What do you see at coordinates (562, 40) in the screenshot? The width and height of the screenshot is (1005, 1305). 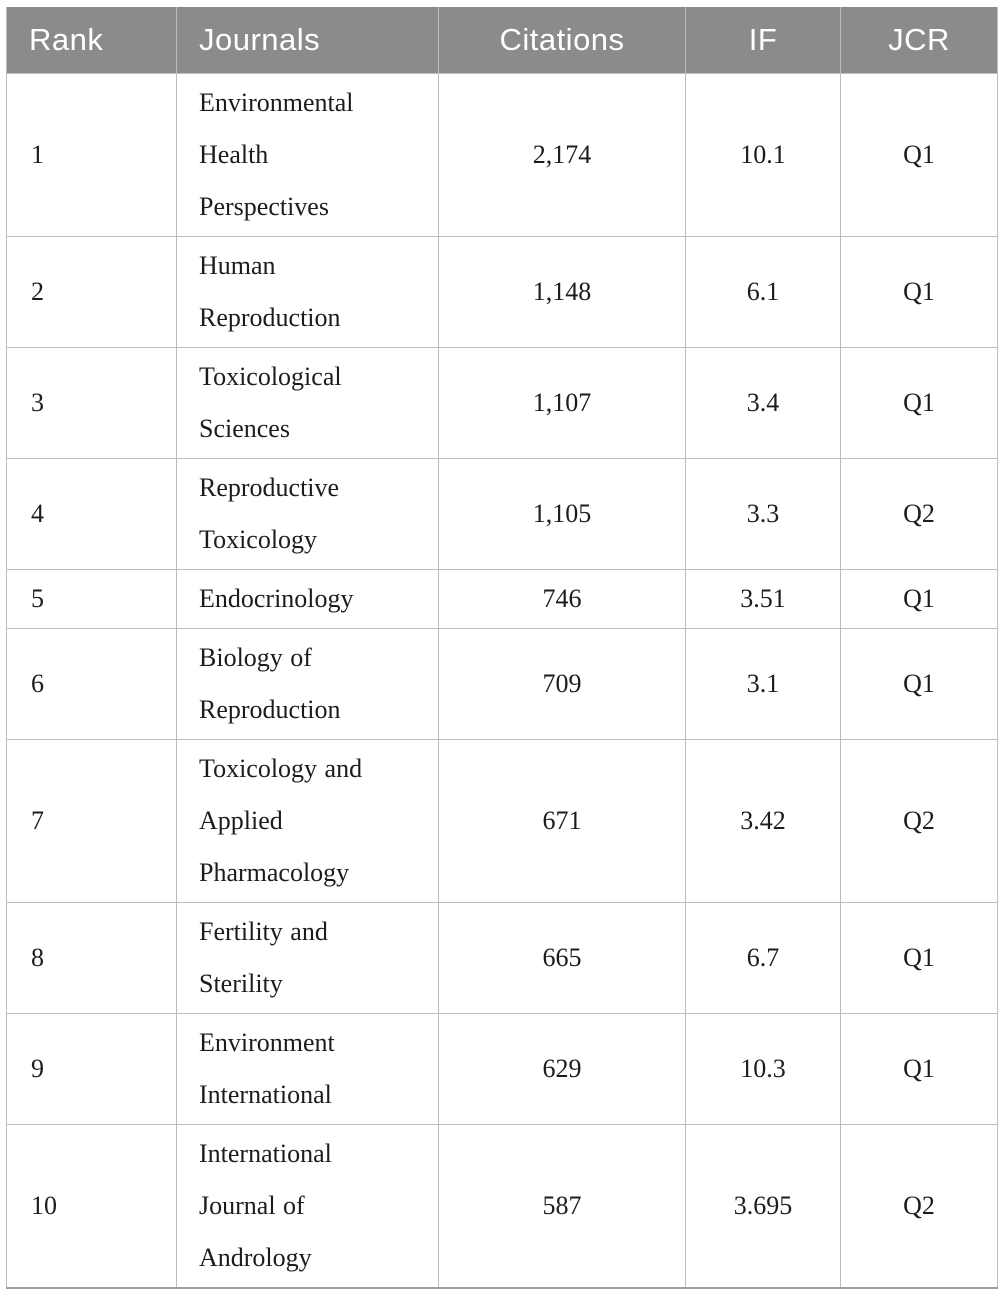 I see `column-header-citations: Citations` at bounding box center [562, 40].